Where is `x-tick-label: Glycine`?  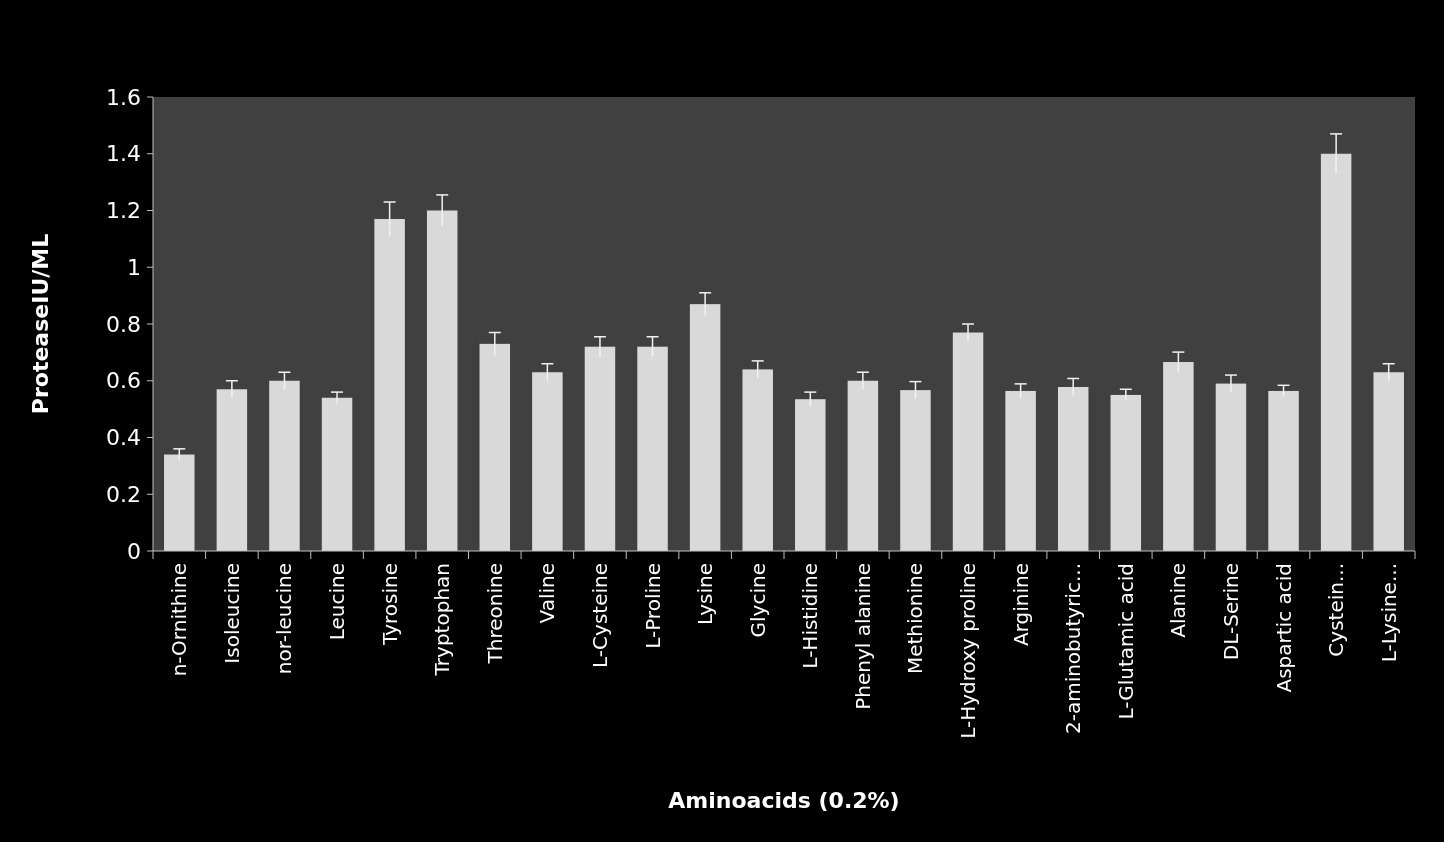 x-tick-label: Glycine is located at coordinates (757, 600).